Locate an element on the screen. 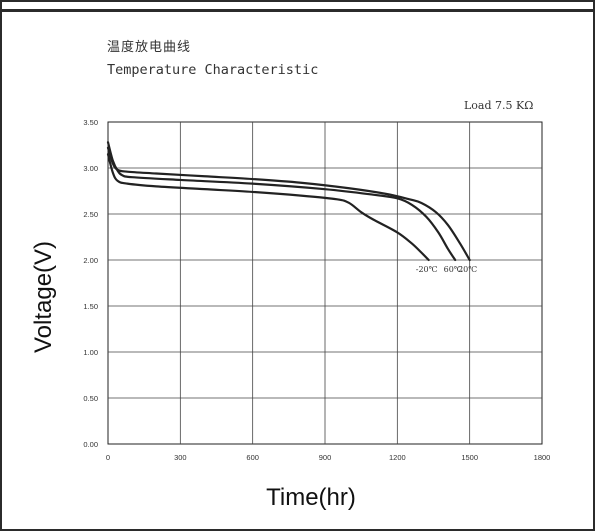  chart-subtitle: Temperature Characteristic is located at coordinates (213, 70).